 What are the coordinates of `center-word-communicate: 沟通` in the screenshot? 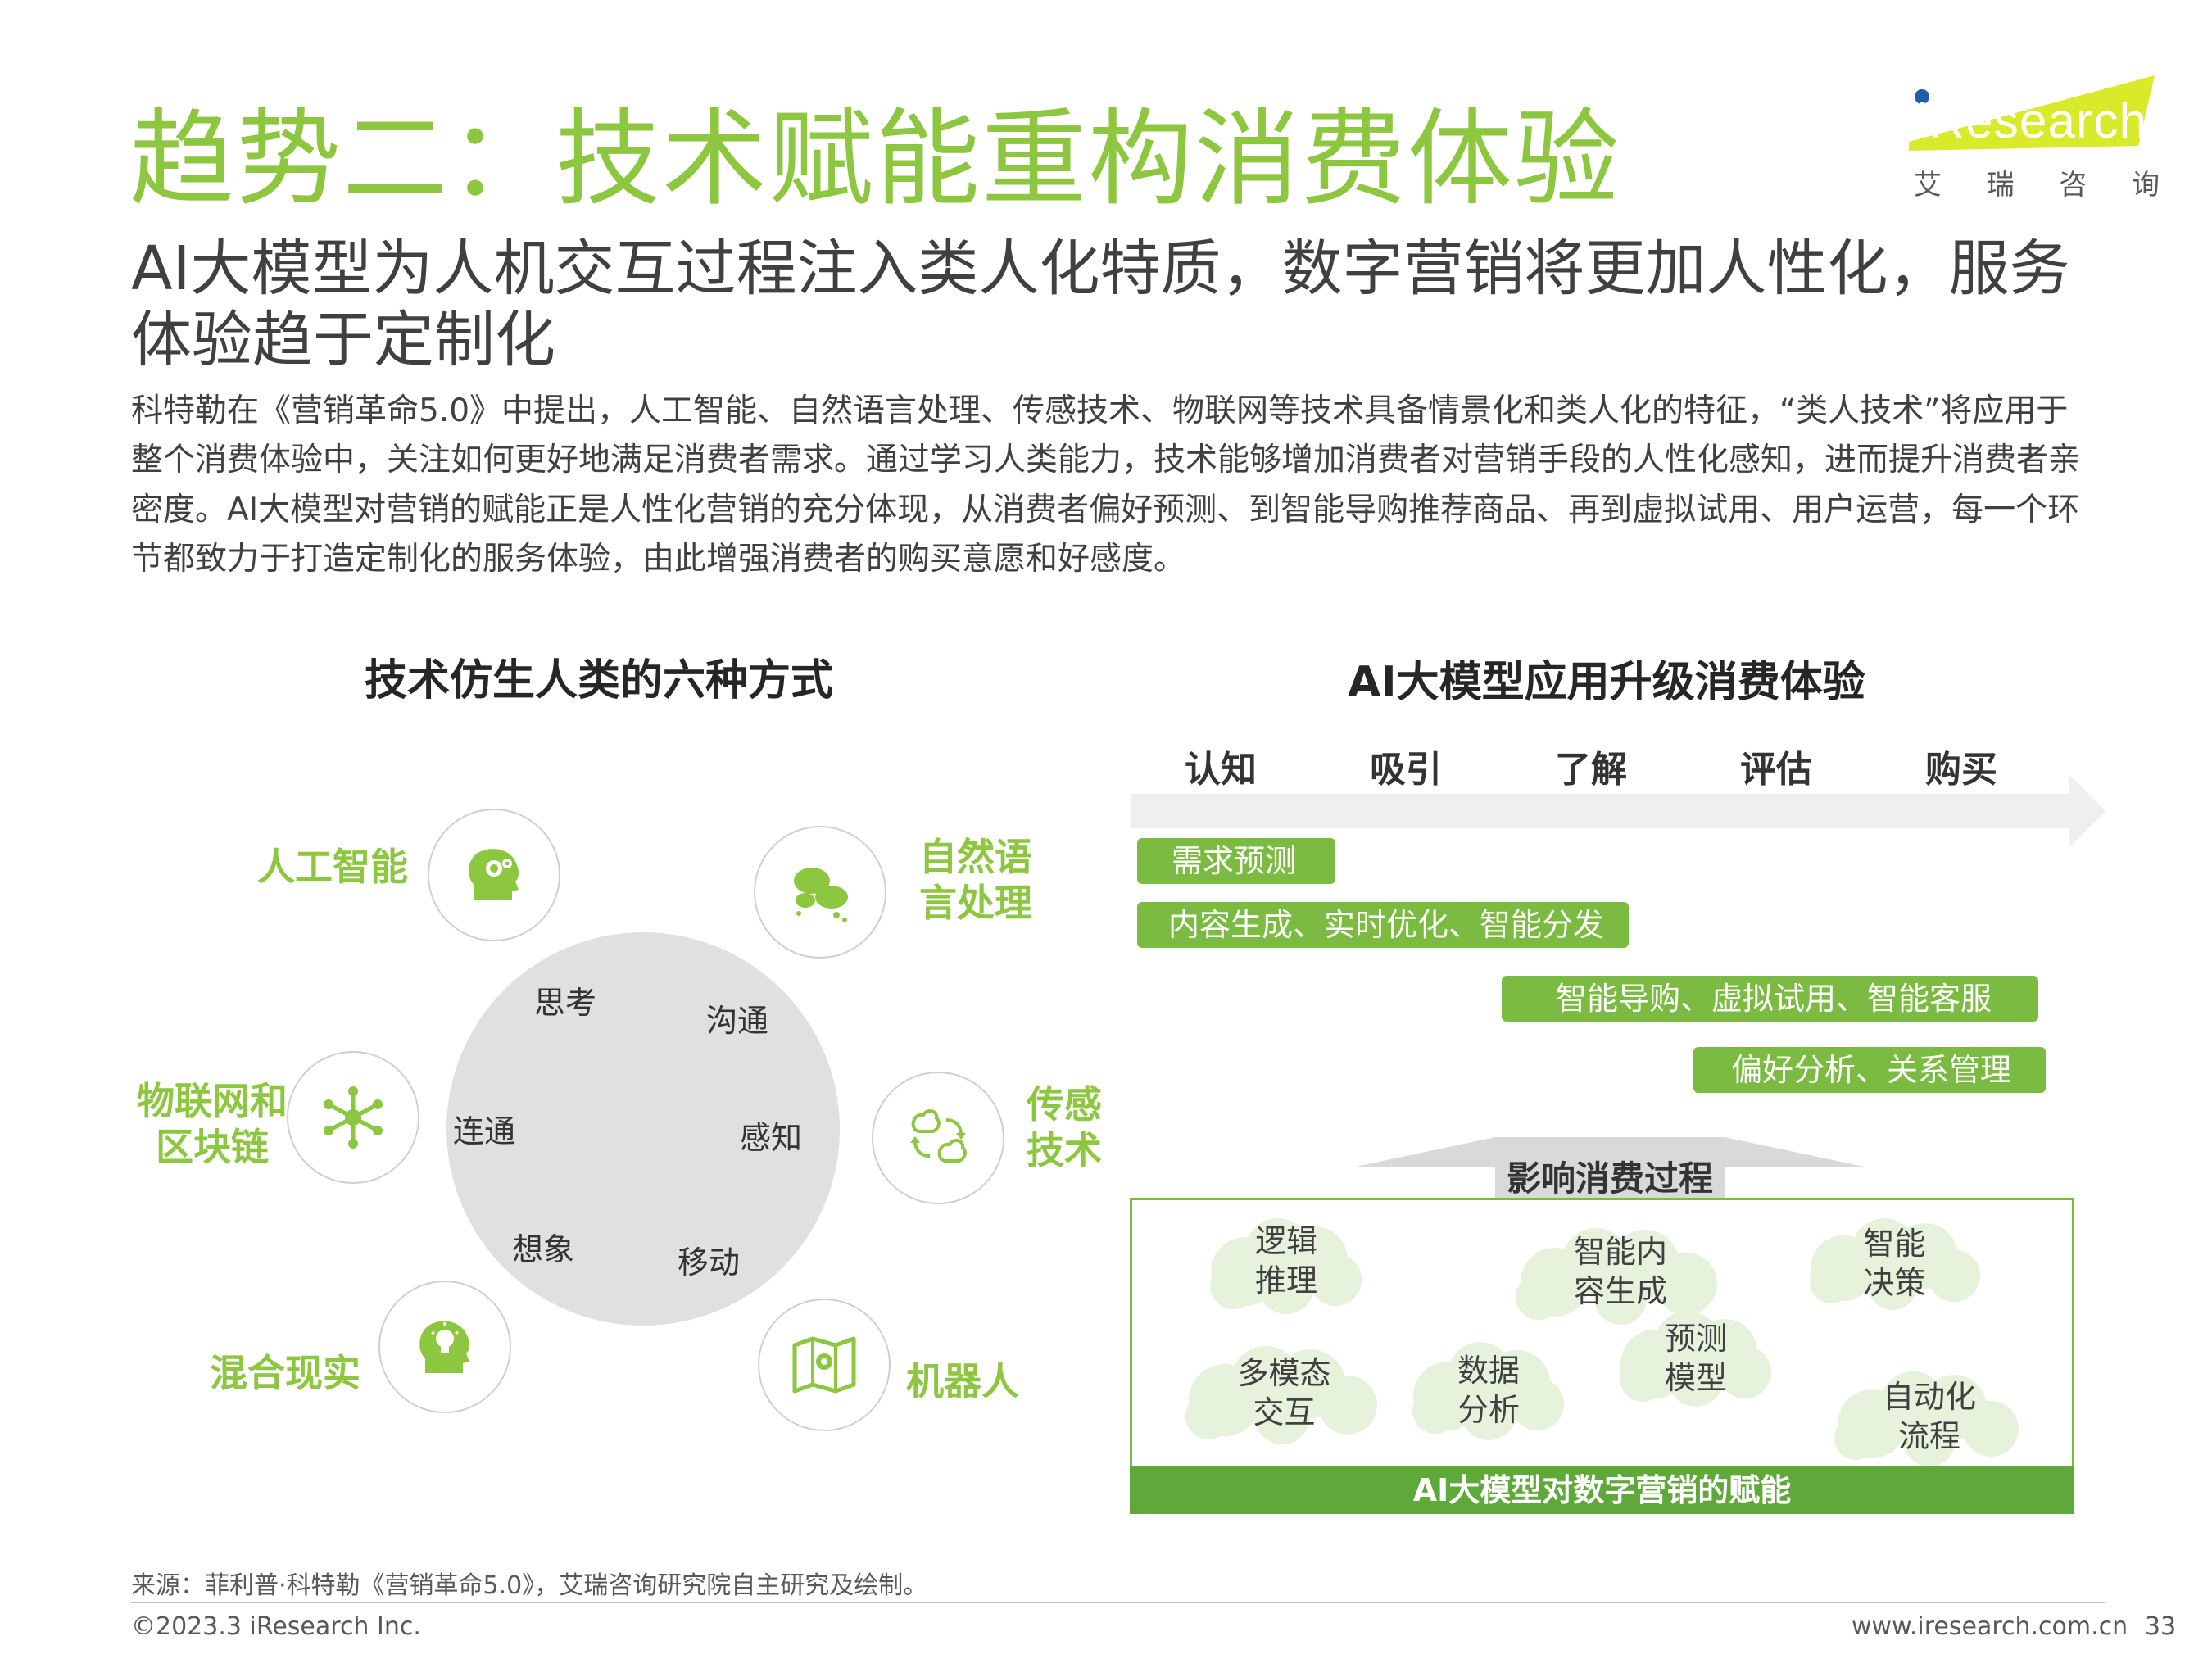 It's located at (737, 1021).